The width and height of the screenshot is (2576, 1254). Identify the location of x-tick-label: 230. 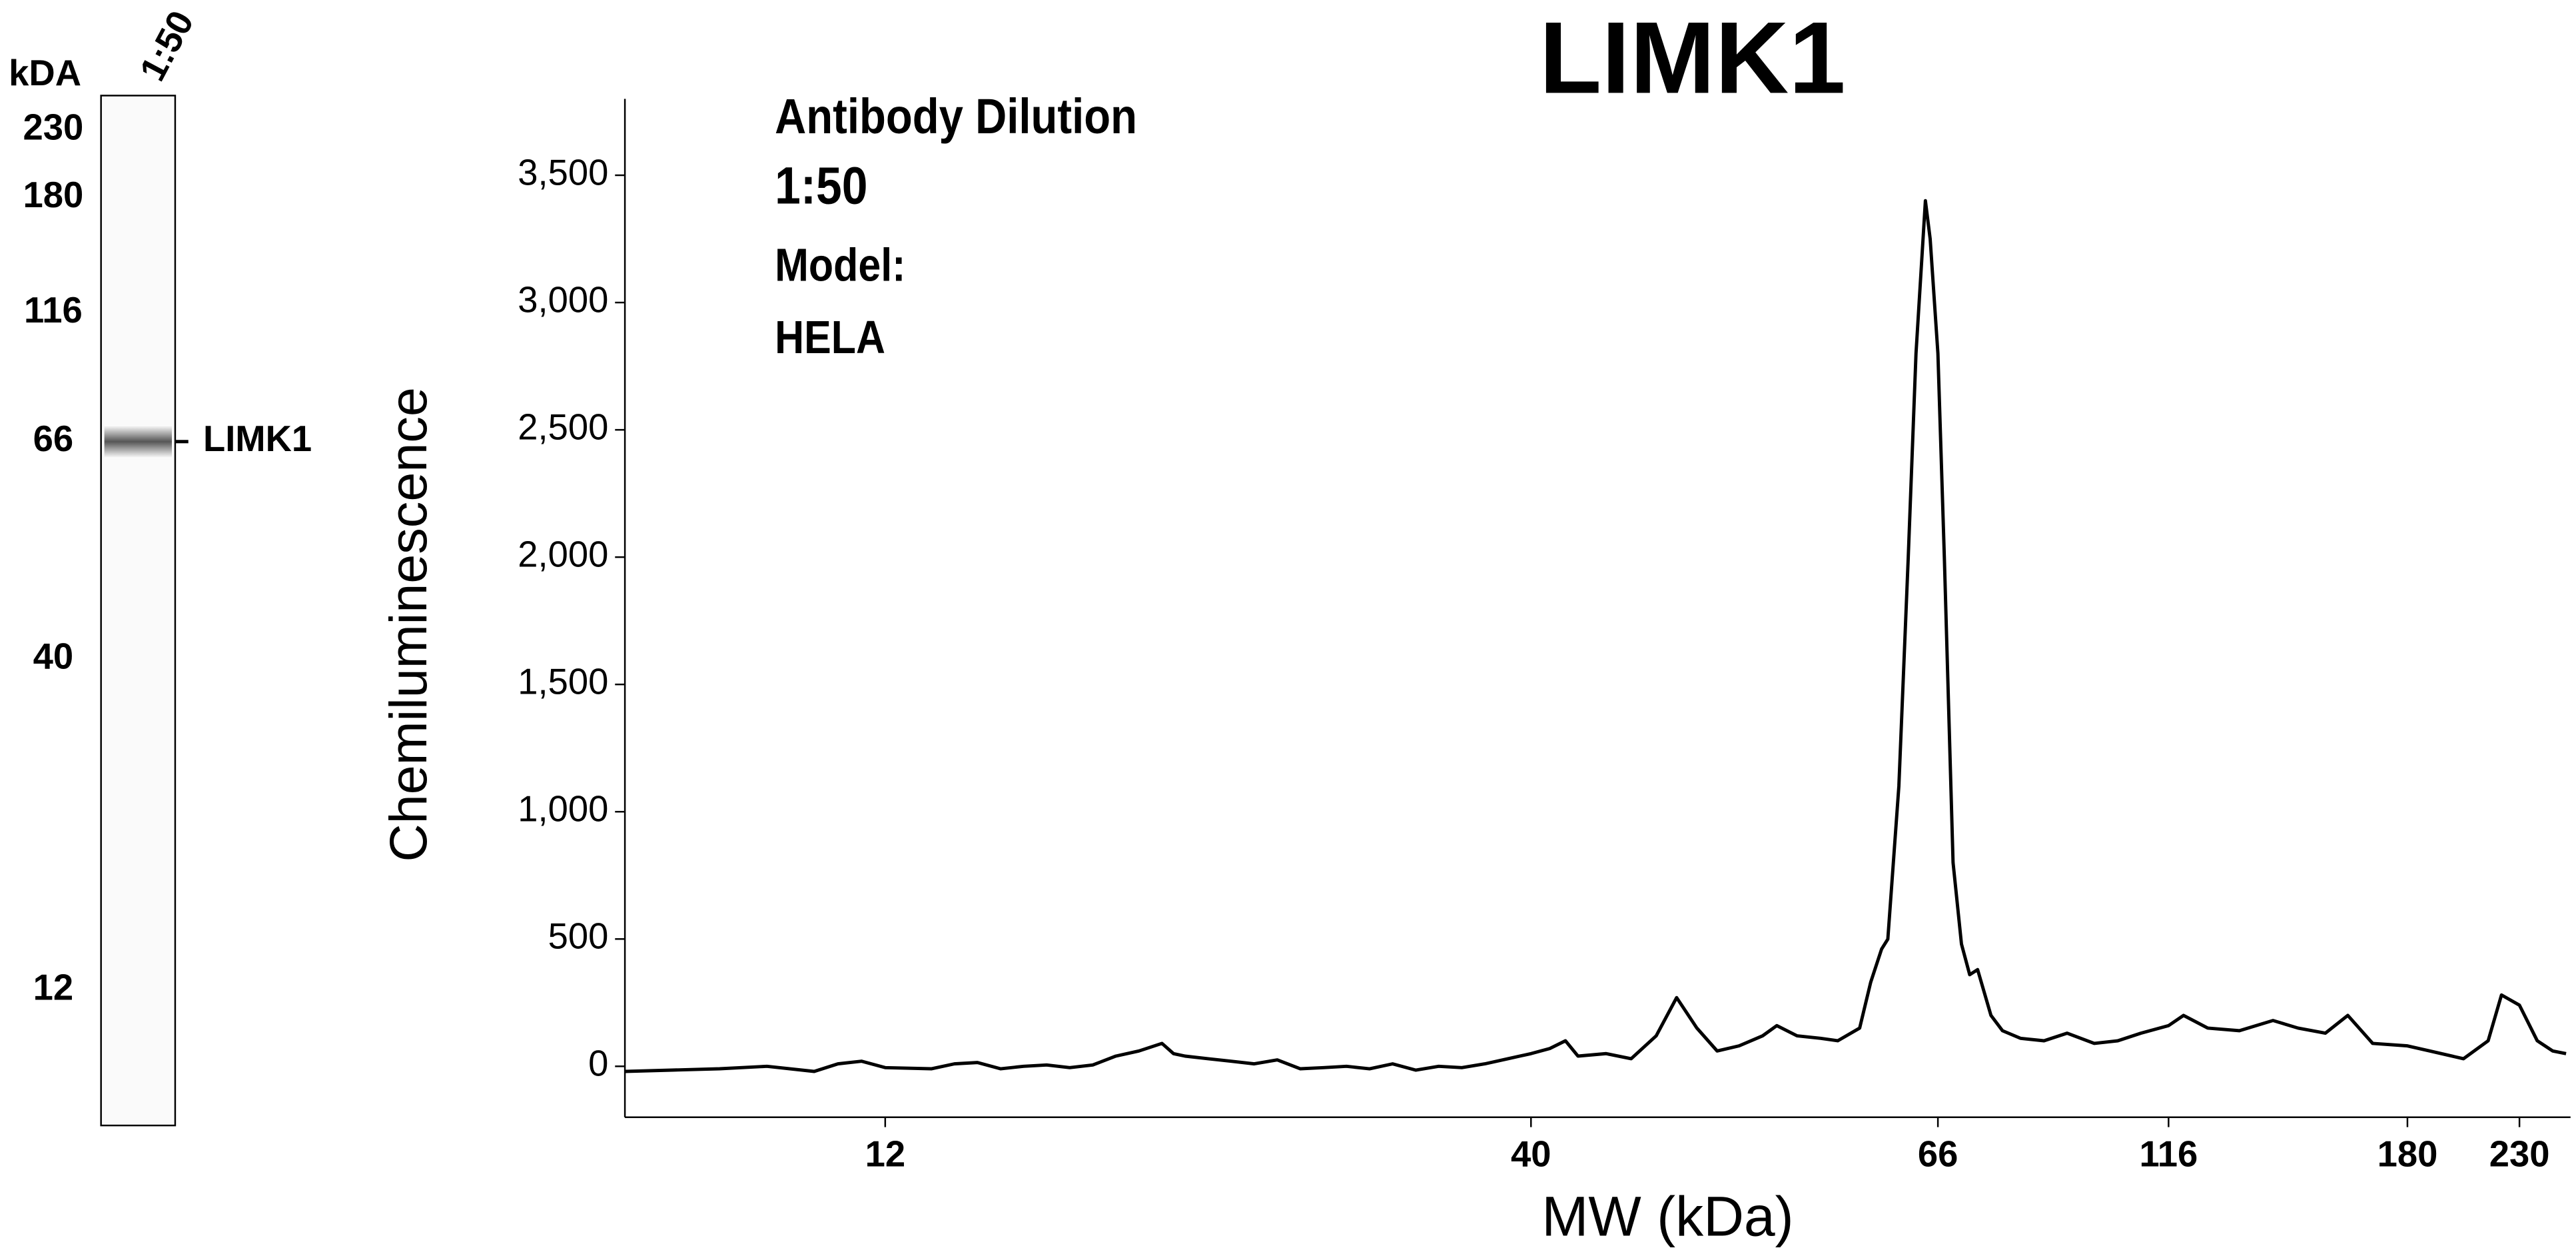
(2520, 1154).